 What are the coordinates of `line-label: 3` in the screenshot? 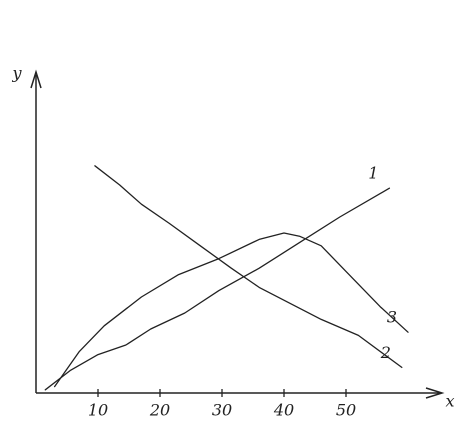 It's located at (392, 317).